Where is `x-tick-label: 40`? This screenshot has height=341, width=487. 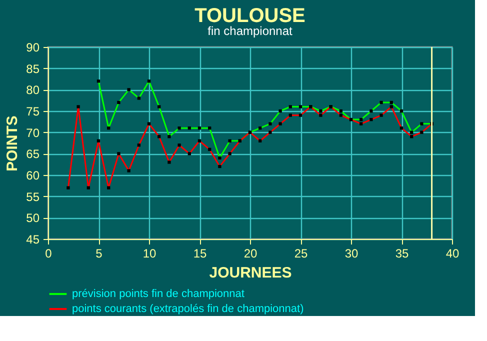
x-tick-label: 40 is located at coordinates (453, 253).